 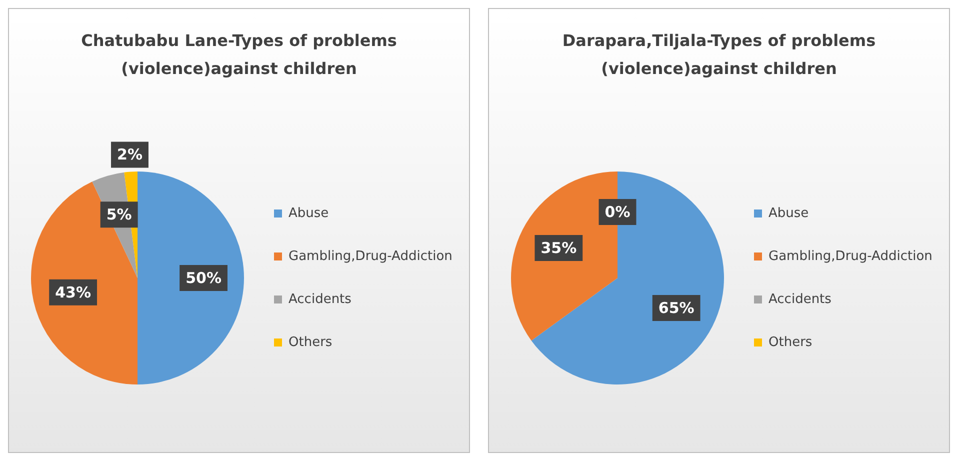 I want to click on data-label: 35%, so click(x=558, y=247).